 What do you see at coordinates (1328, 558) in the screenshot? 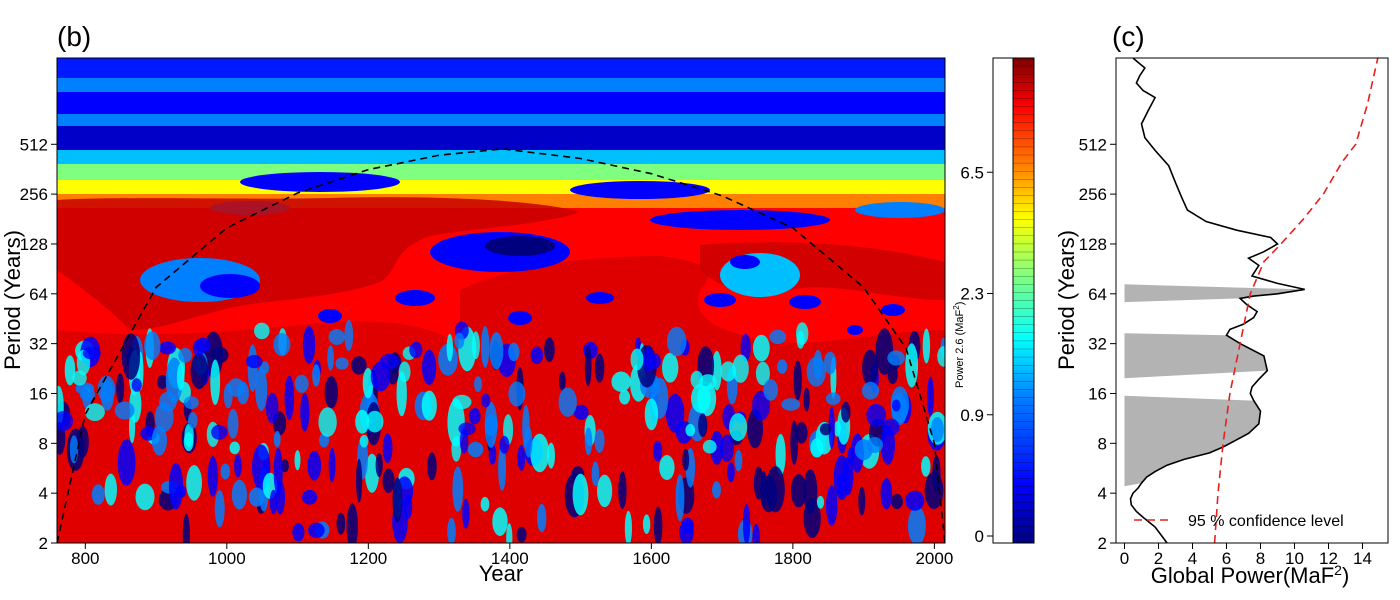
I see `x-tick-label: 12` at bounding box center [1328, 558].